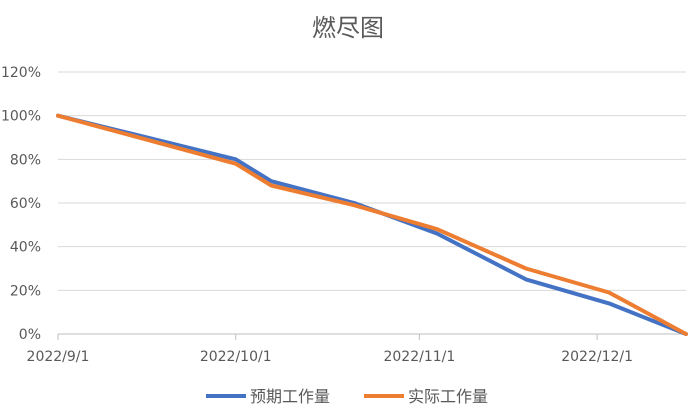 The height and width of the screenshot is (419, 696). What do you see at coordinates (348, 28) in the screenshot?
I see `chart-title: 燃尽图` at bounding box center [348, 28].